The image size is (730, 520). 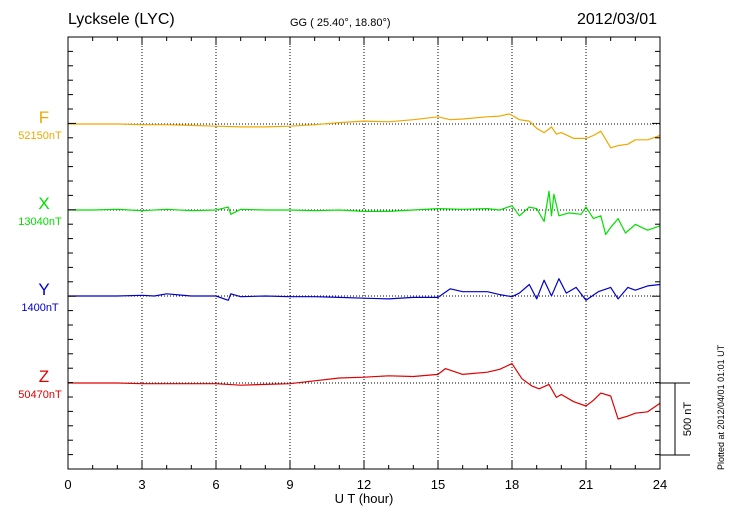 I want to click on x-axis-label: U T (hour), so click(x=364, y=498).